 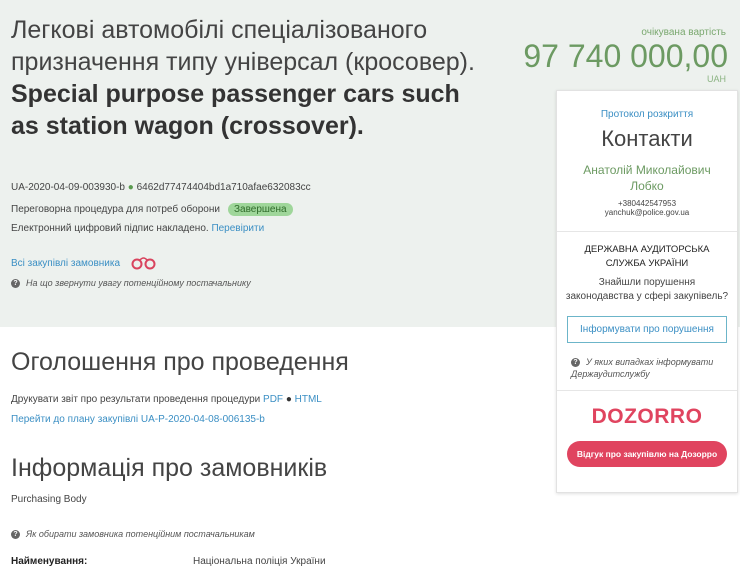 What do you see at coordinates (647, 203) in the screenshot?
I see `contact-phone: +380442547953` at bounding box center [647, 203].